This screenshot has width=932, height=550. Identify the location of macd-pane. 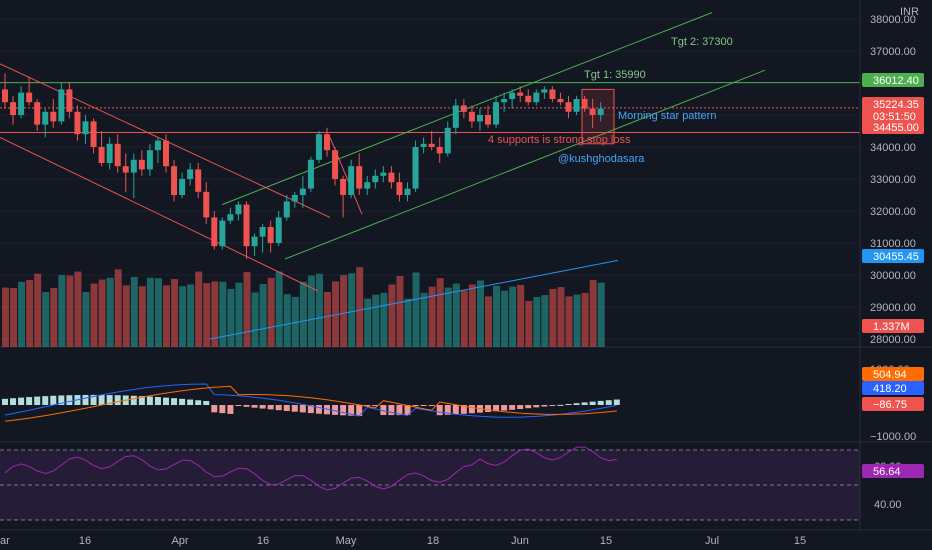
(311, 402).